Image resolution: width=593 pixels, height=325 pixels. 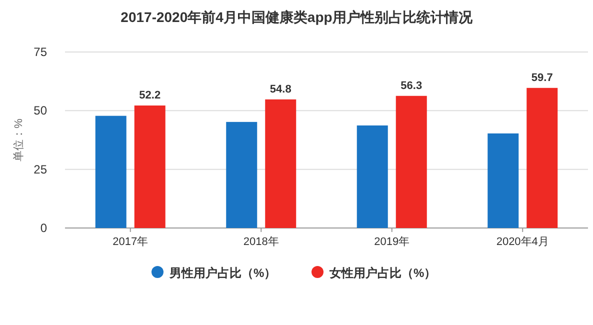 What do you see at coordinates (297, 17) in the screenshot?
I see `chart-title: 2017-2020年前4月中国健康类app用户性别占比统计情况` at bounding box center [297, 17].